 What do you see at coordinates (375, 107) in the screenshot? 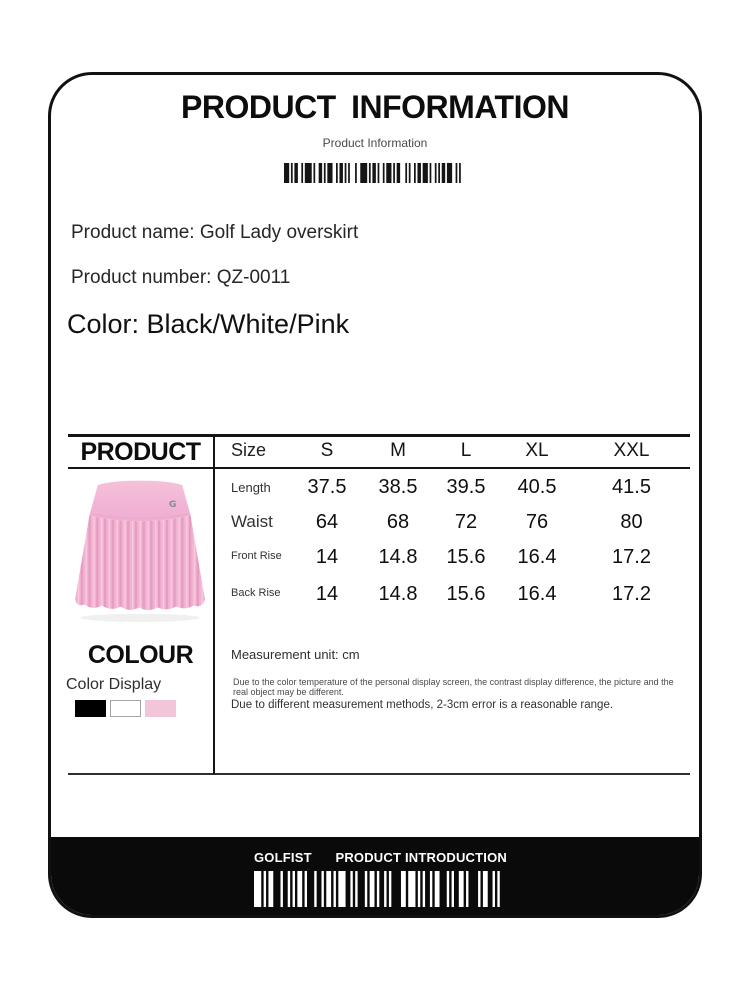
I see `page-title: PRODUCT INFORMATION` at bounding box center [375, 107].